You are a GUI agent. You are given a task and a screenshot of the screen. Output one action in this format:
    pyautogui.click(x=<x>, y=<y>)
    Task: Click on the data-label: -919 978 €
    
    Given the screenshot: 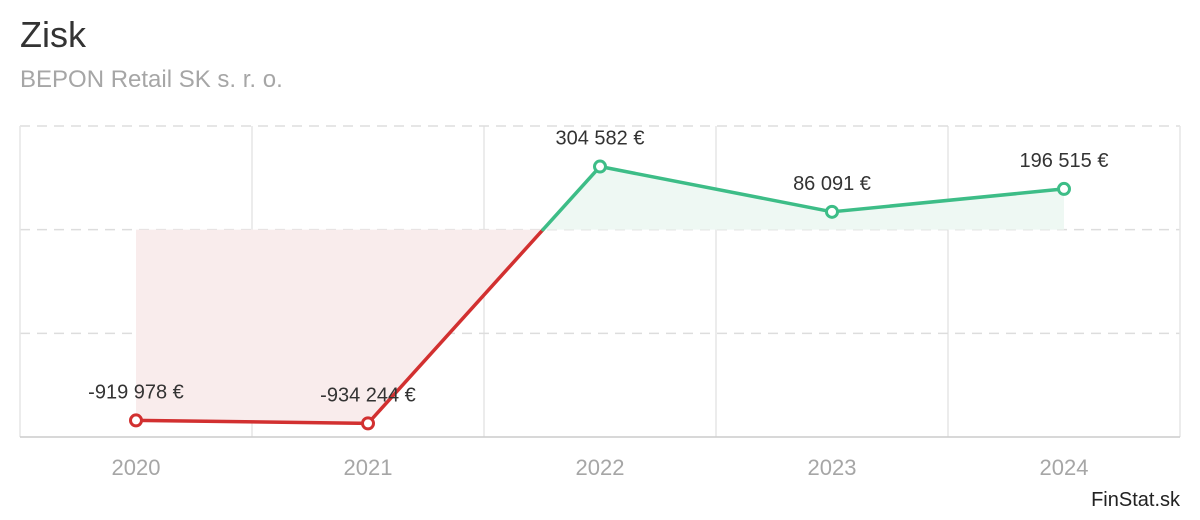 What is the action you would take?
    pyautogui.click(x=136, y=392)
    